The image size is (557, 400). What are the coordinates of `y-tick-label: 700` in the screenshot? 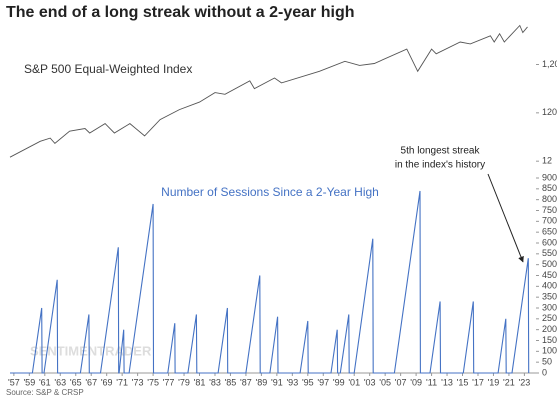 It's located at (549, 221).